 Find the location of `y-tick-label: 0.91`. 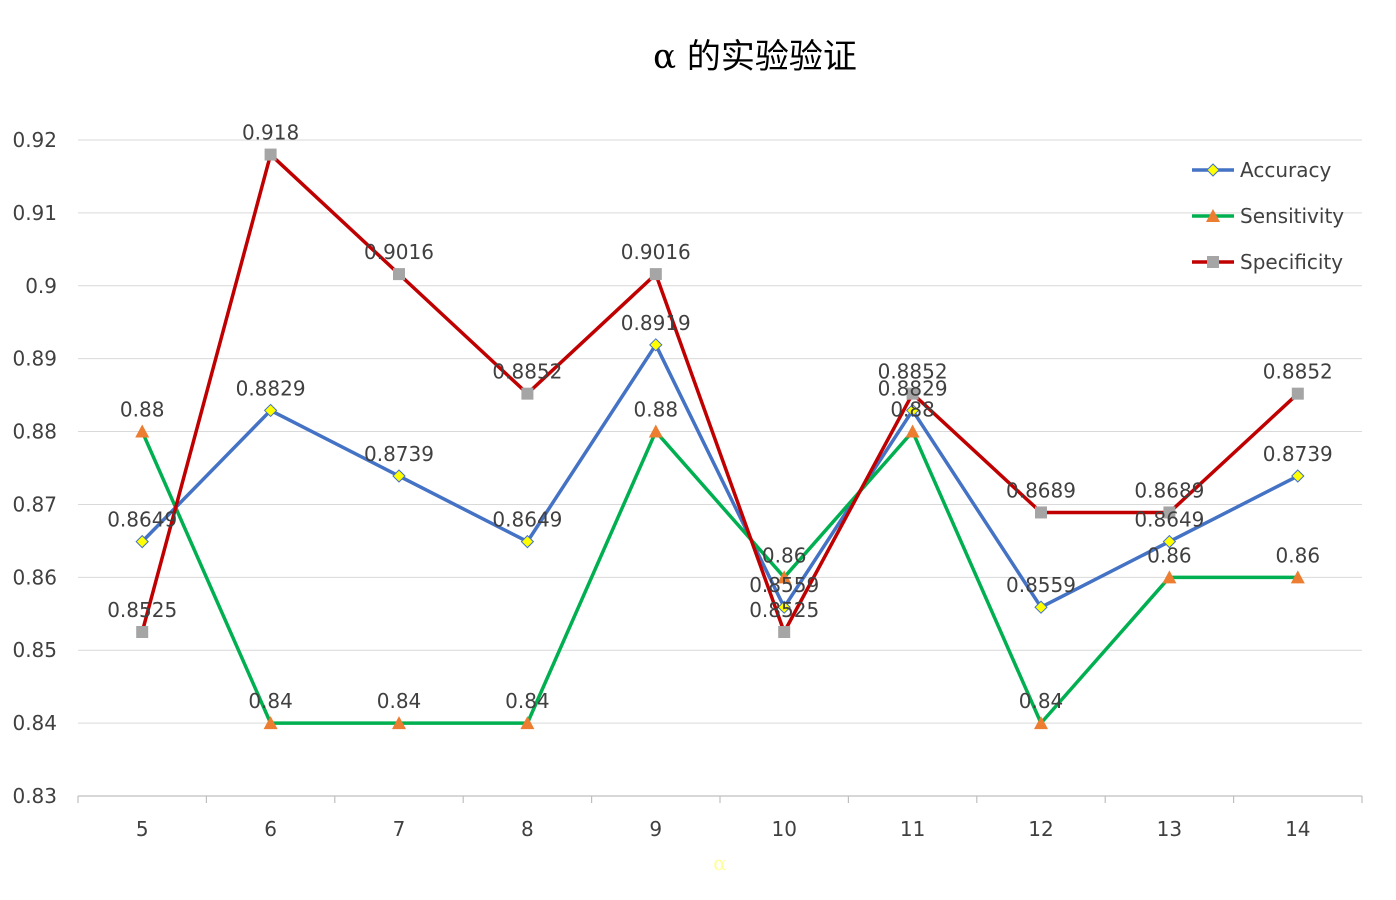

y-tick-label: 0.91 is located at coordinates (34, 213).